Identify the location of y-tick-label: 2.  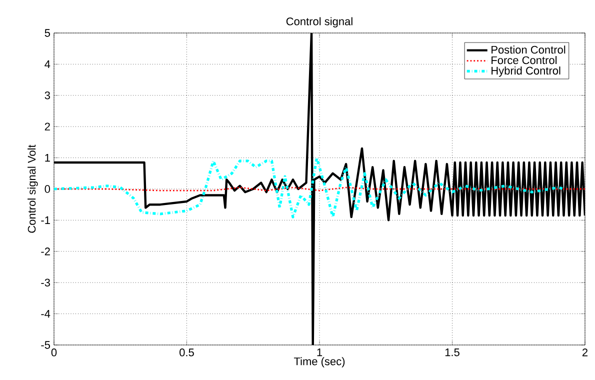
(47, 126).